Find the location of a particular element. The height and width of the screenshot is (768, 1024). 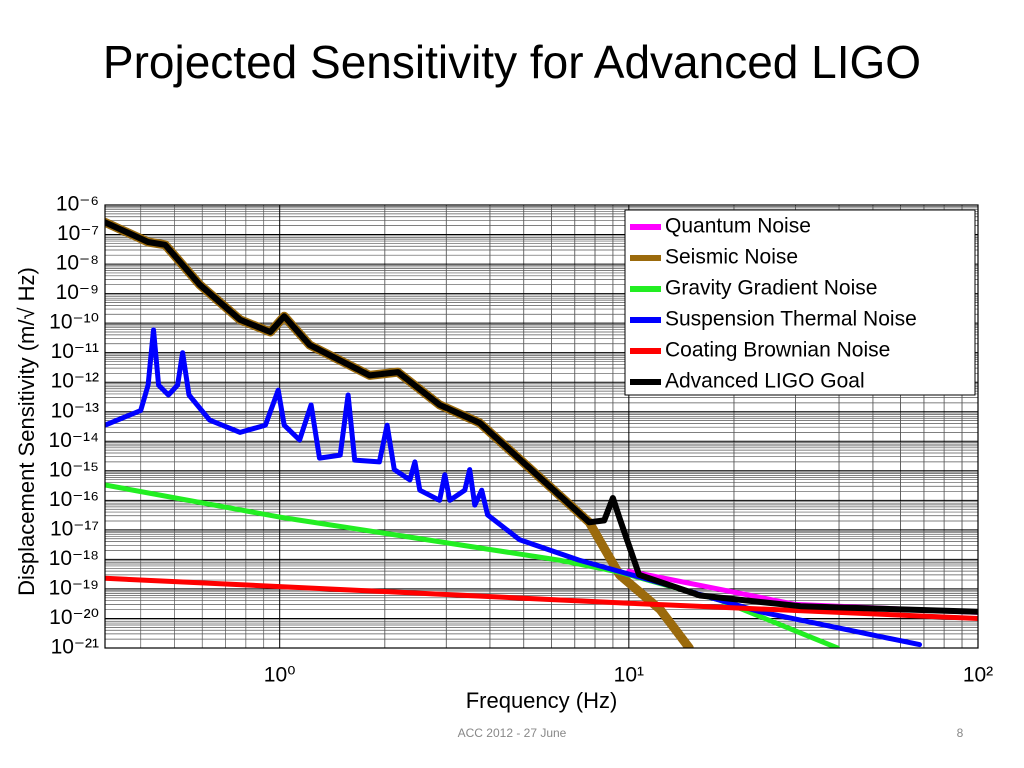

y-tick-label: 10⁻⁷ is located at coordinates (78, 233).